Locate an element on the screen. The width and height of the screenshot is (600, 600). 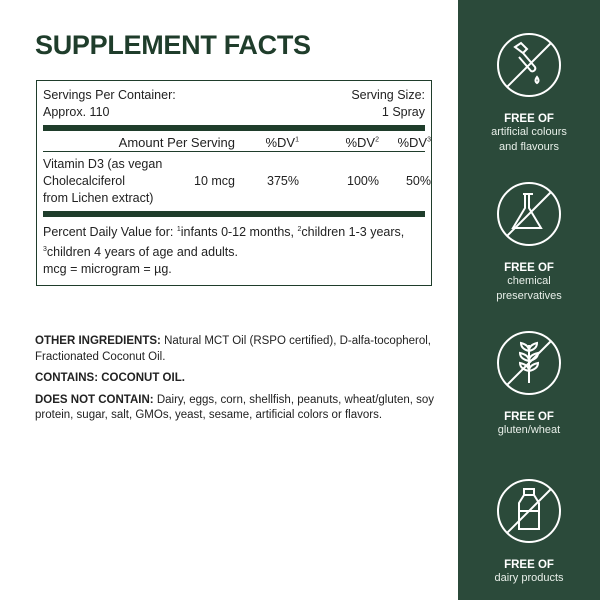
wheat-icon is located at coordinates (529, 363).